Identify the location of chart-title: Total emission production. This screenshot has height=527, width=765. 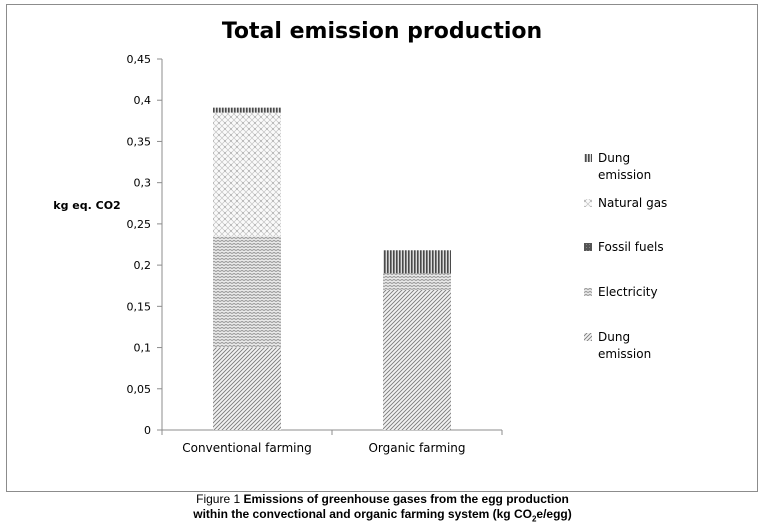
(382, 31).